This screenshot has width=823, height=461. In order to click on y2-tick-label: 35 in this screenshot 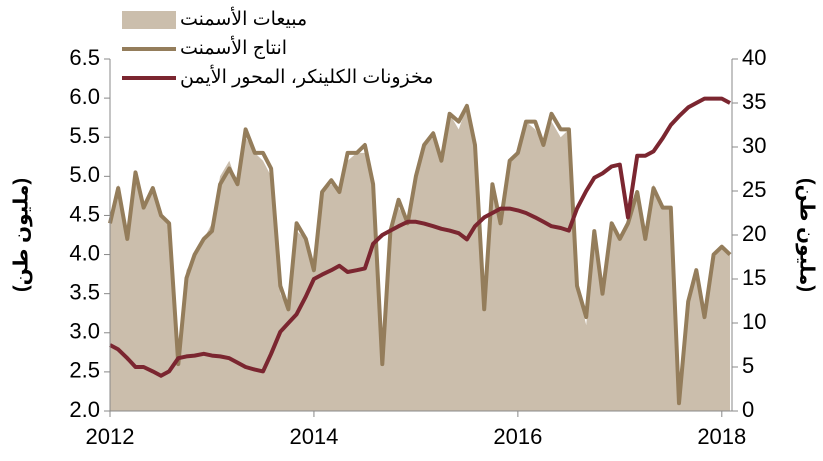, I will do `click(754, 101)`.